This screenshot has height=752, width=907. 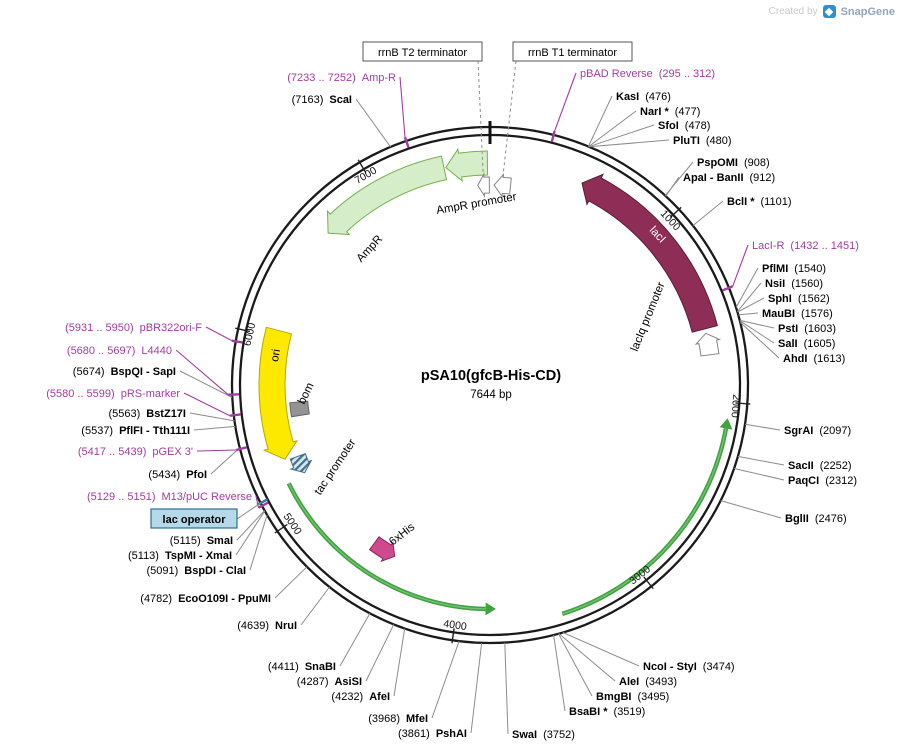 What do you see at coordinates (805, 246) in the screenshot?
I see `primer-label-laci-r: LacI-R (1432 .. 1451)` at bounding box center [805, 246].